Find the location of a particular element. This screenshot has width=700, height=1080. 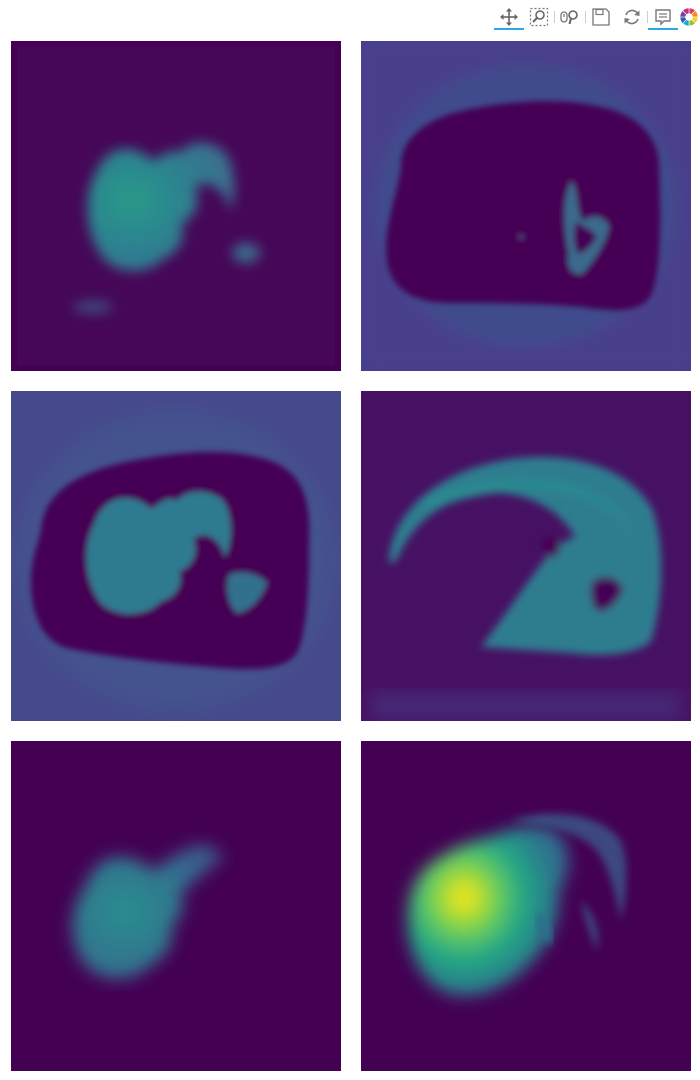

move-icon is located at coordinates (509, 17).